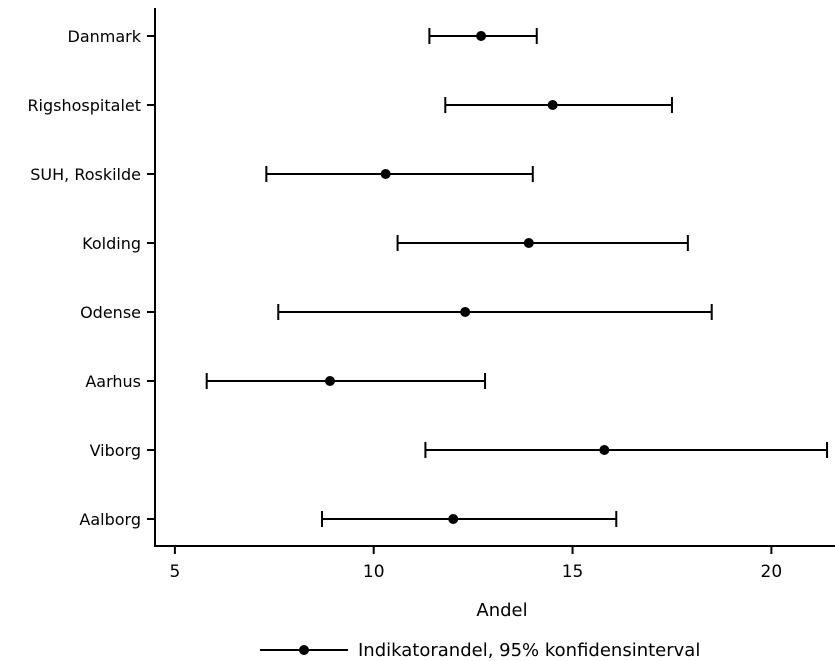  Describe the element at coordinates (374, 572) in the screenshot. I see `x-tick-label: 10` at that location.